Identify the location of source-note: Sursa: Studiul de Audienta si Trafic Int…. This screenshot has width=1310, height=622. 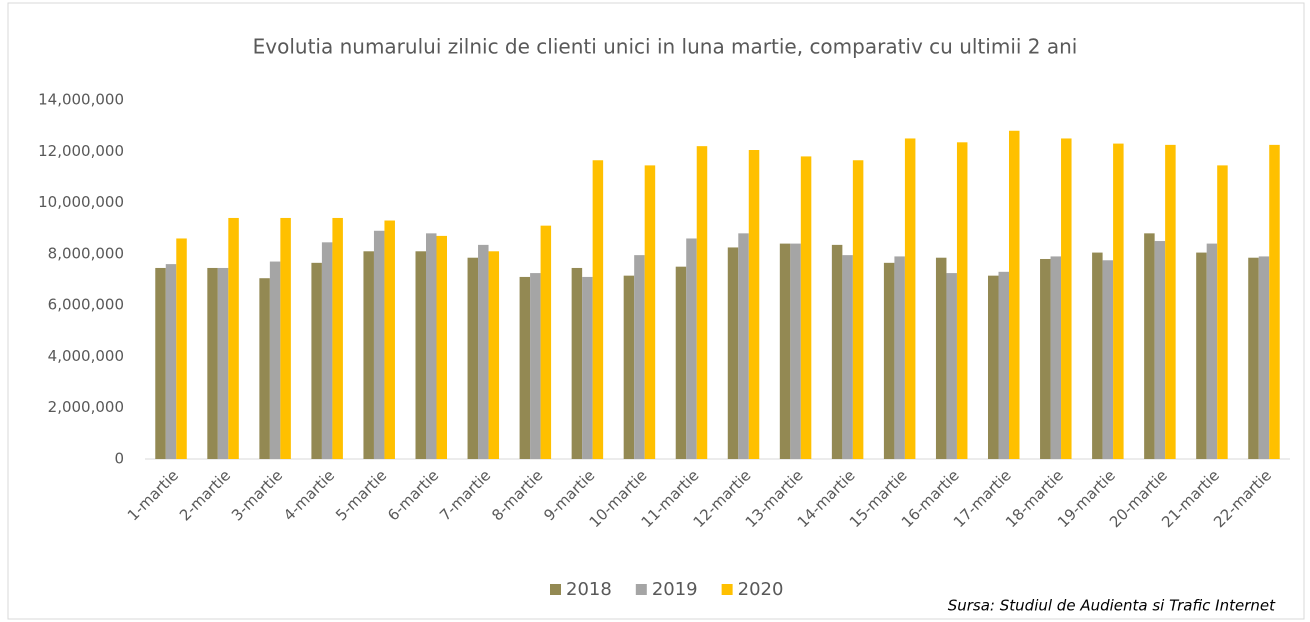
(1112, 606).